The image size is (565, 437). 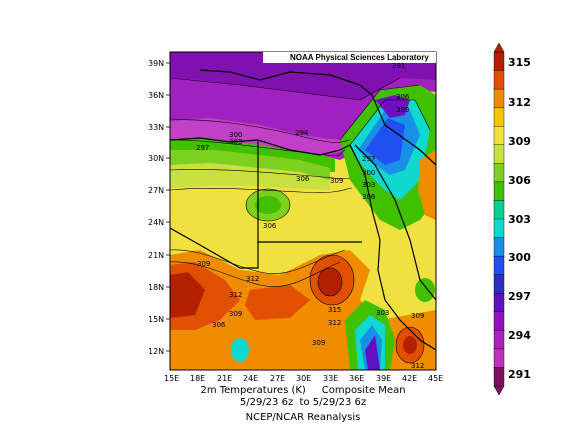 I want to click on caption-variable: 2m Temperatures (K), so click(x=253, y=390).